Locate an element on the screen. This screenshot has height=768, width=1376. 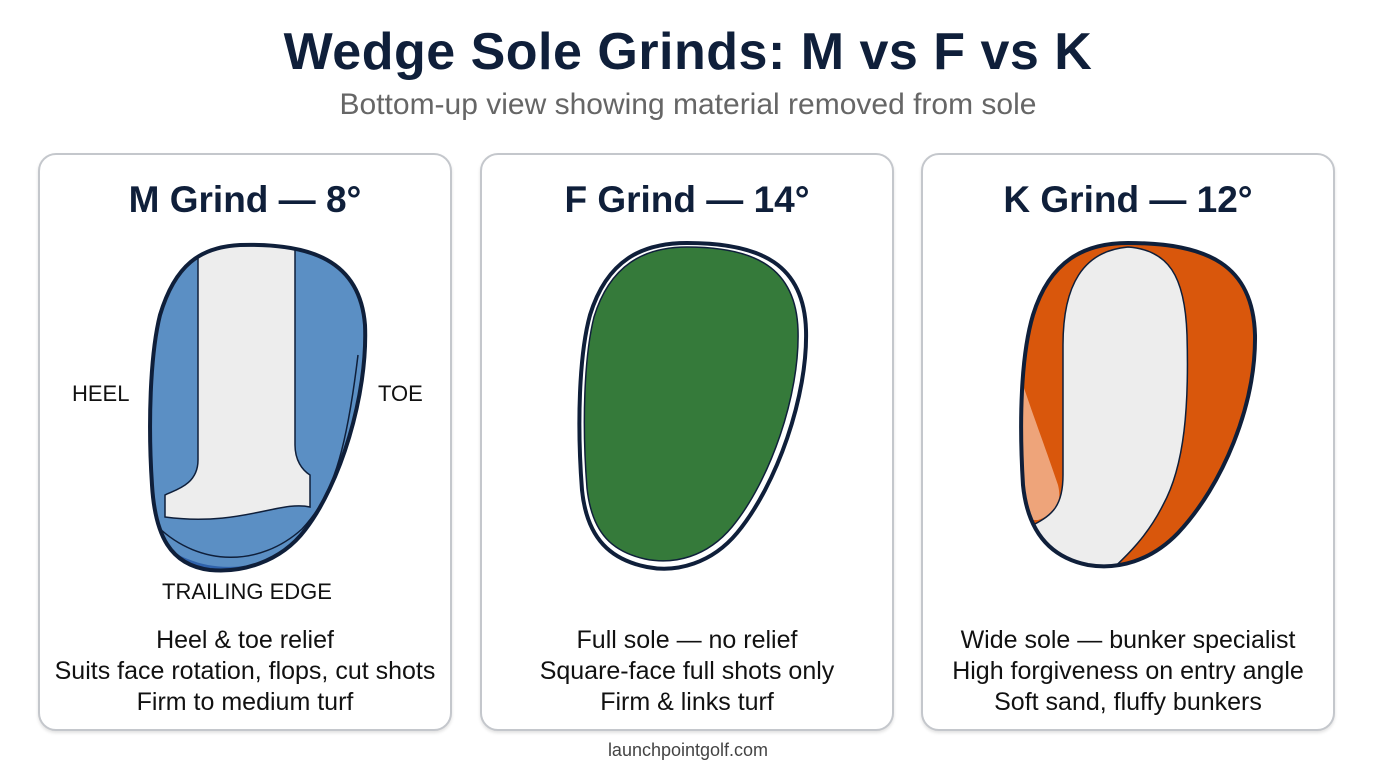
m-grind-sole-diagram-icon is located at coordinates (258, 407).